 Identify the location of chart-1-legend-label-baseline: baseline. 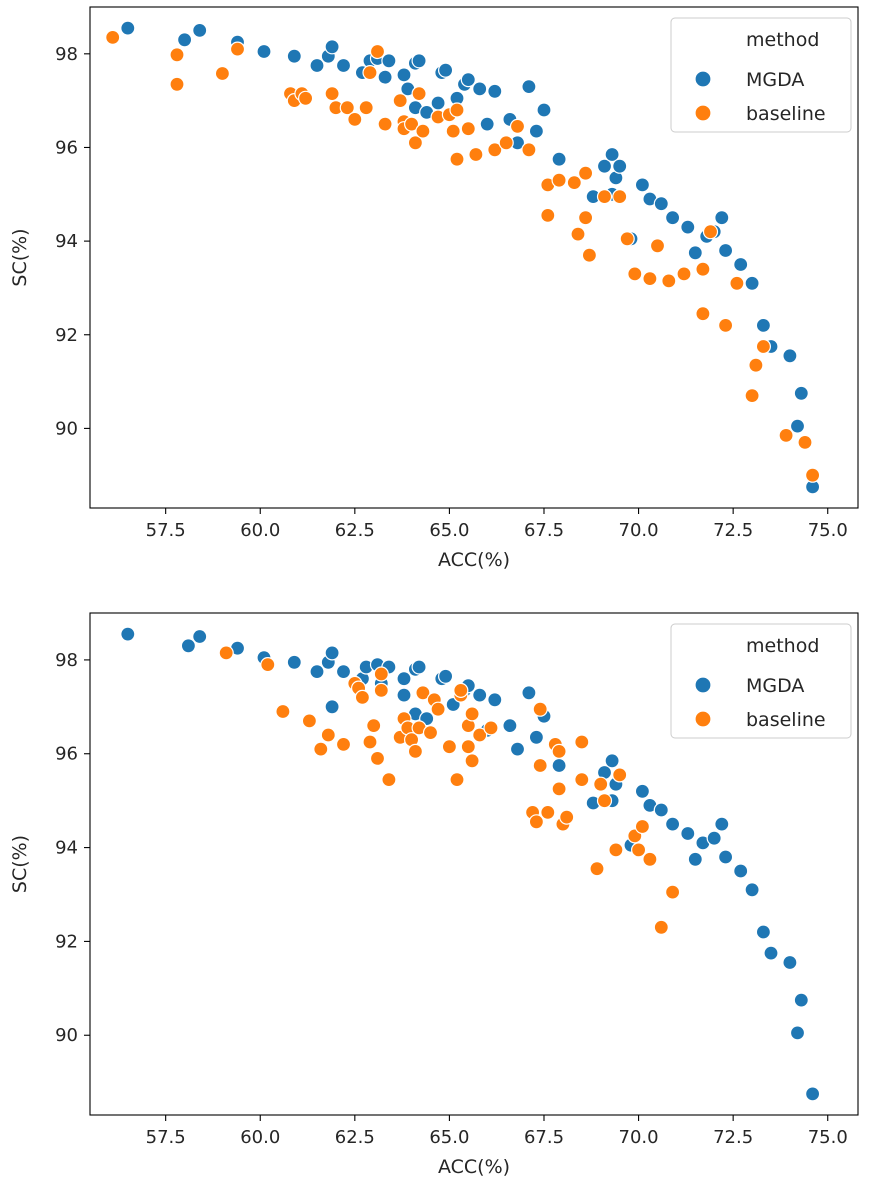
(786, 720).